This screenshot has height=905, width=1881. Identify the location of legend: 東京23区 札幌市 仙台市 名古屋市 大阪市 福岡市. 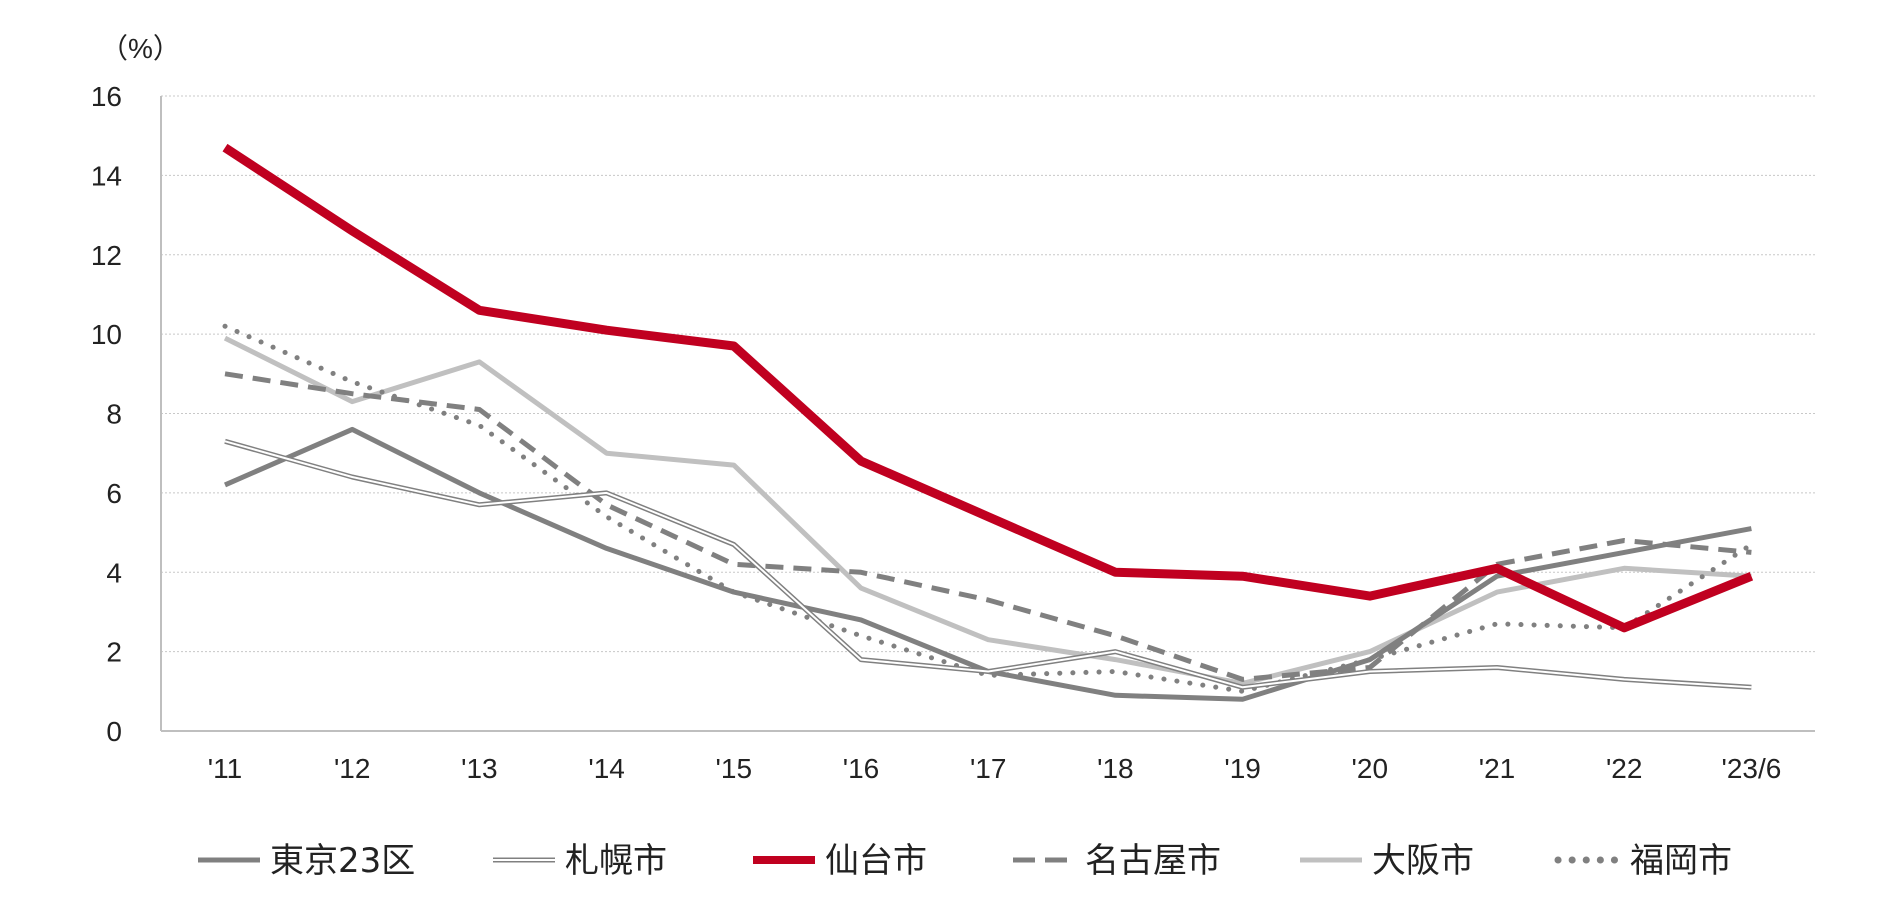
(965, 861).